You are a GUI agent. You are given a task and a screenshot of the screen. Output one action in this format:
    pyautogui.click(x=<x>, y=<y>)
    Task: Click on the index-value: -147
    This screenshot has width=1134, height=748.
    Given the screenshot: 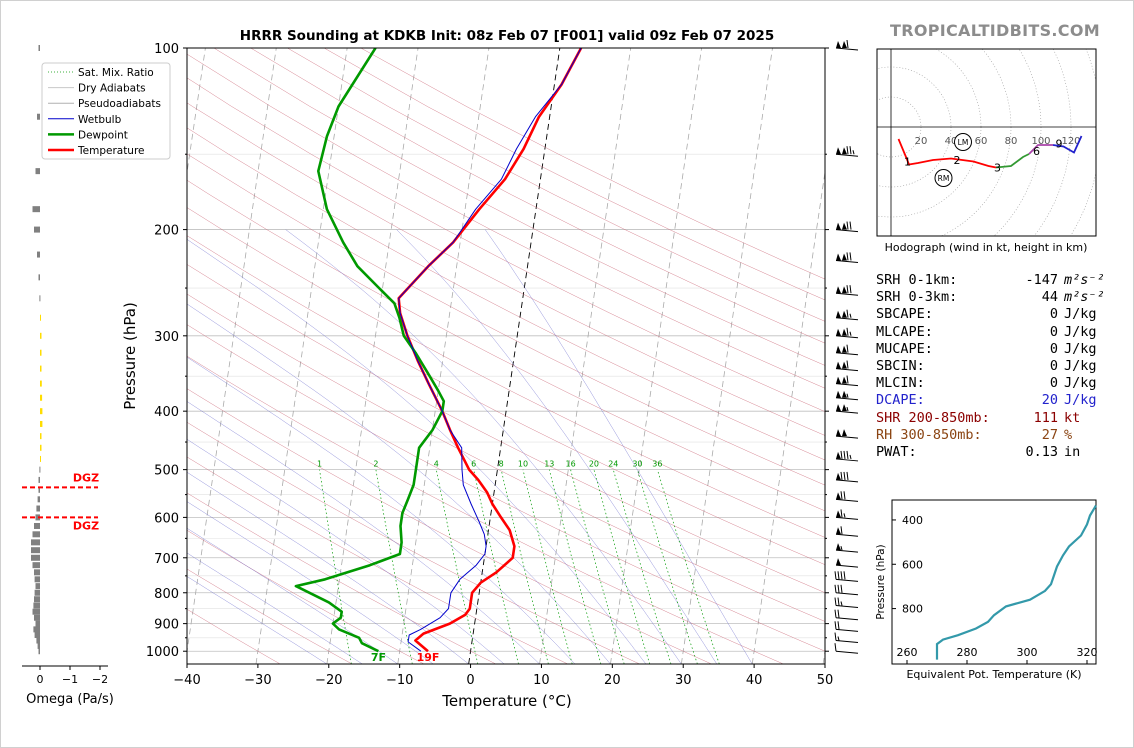 What is the action you would take?
    pyautogui.click(x=1041, y=280)
    